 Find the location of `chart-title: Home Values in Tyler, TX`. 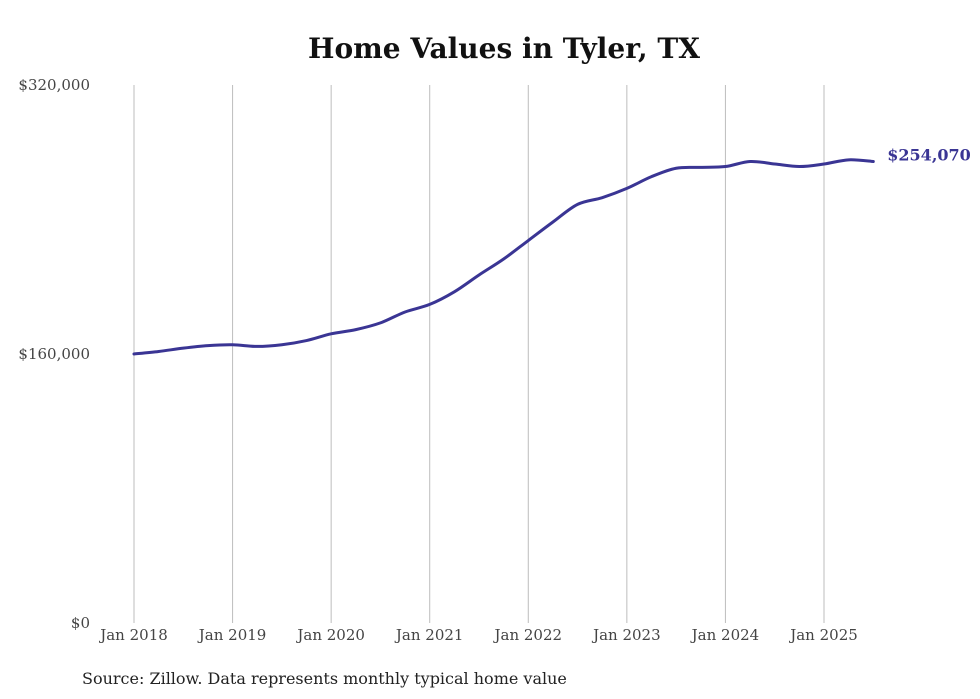

chart-title: Home Values in Tyler, TX is located at coordinates (504, 48).